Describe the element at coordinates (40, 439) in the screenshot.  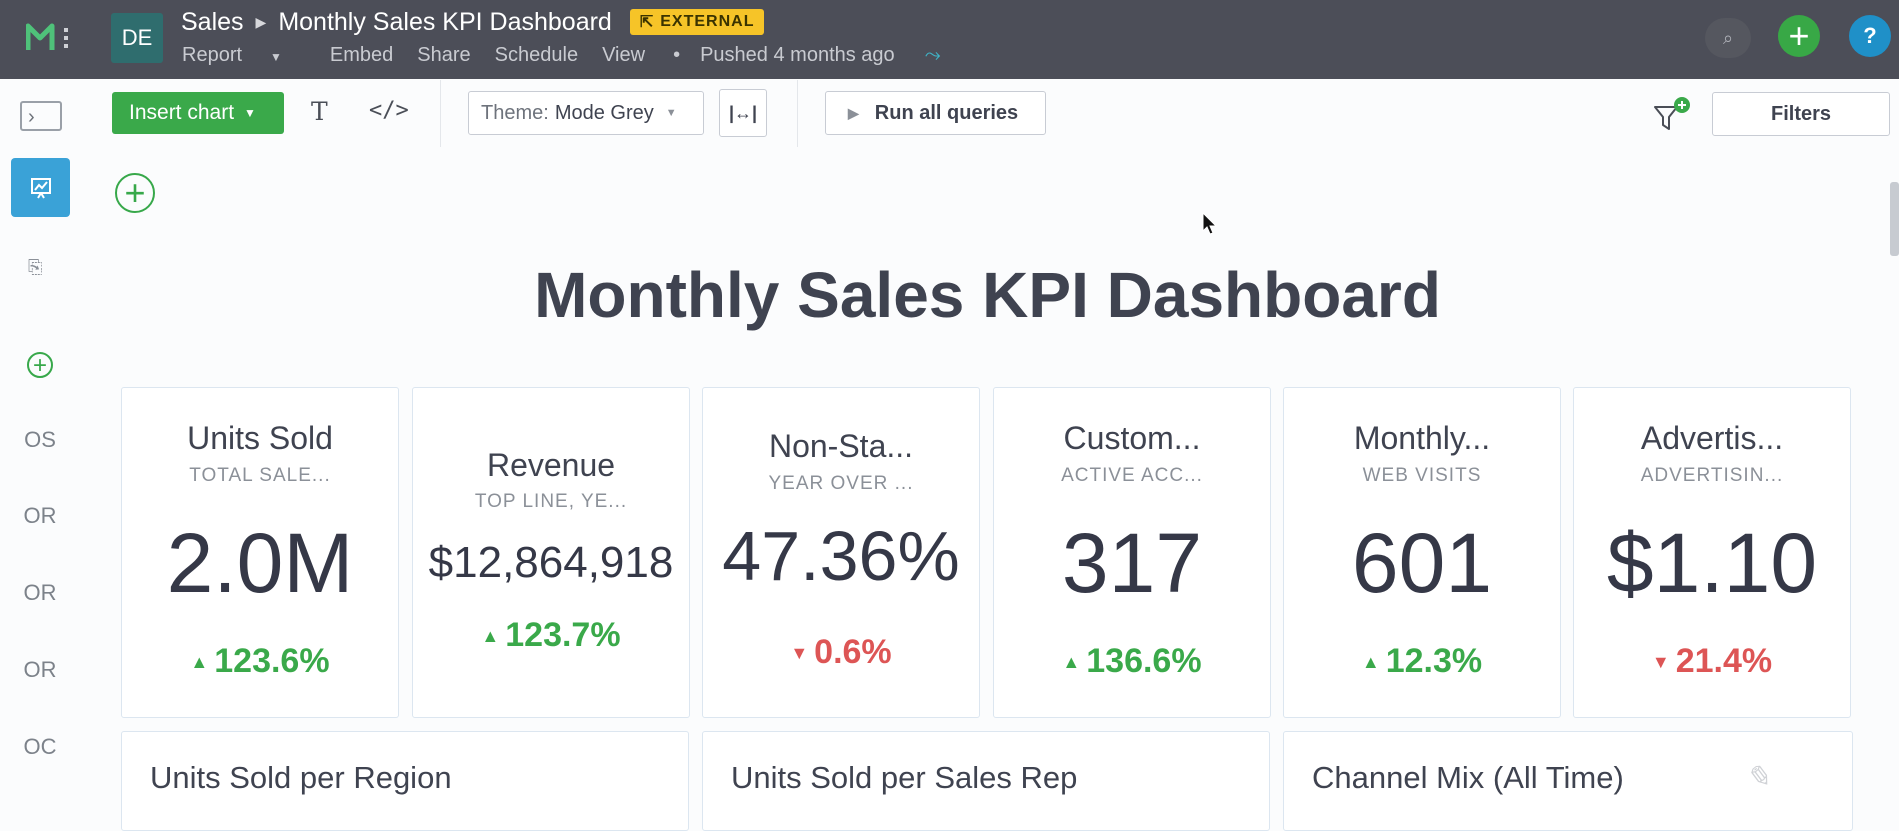
I see `query-tab-1: OS` at that location.